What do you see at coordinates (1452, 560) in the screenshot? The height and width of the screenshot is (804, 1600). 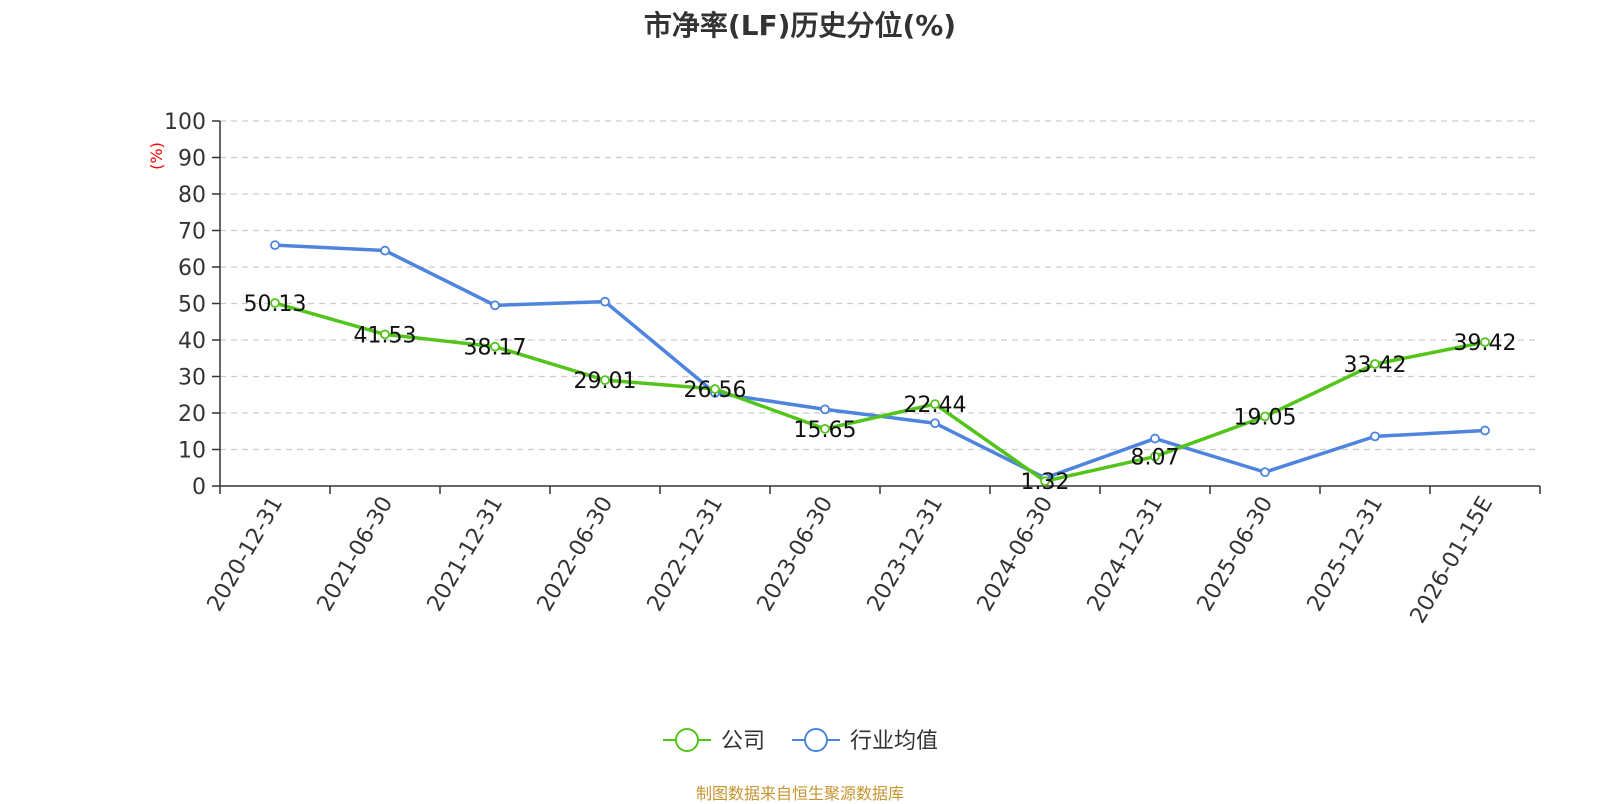 I see `x-tick-label: 2026-01-15E` at bounding box center [1452, 560].